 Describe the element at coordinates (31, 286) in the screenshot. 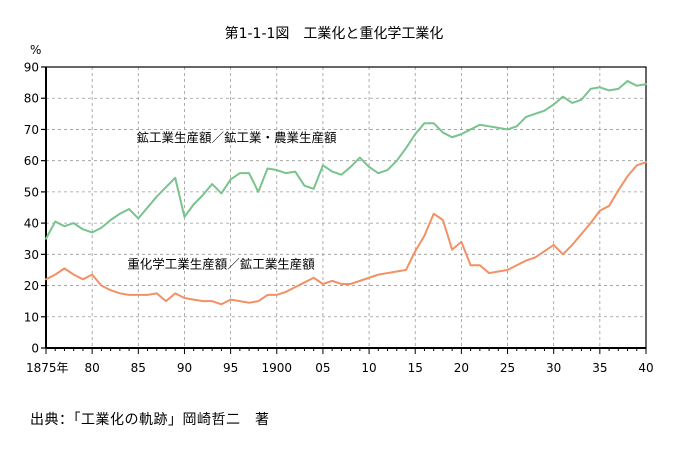

I see `y-tick-label: 20` at that location.